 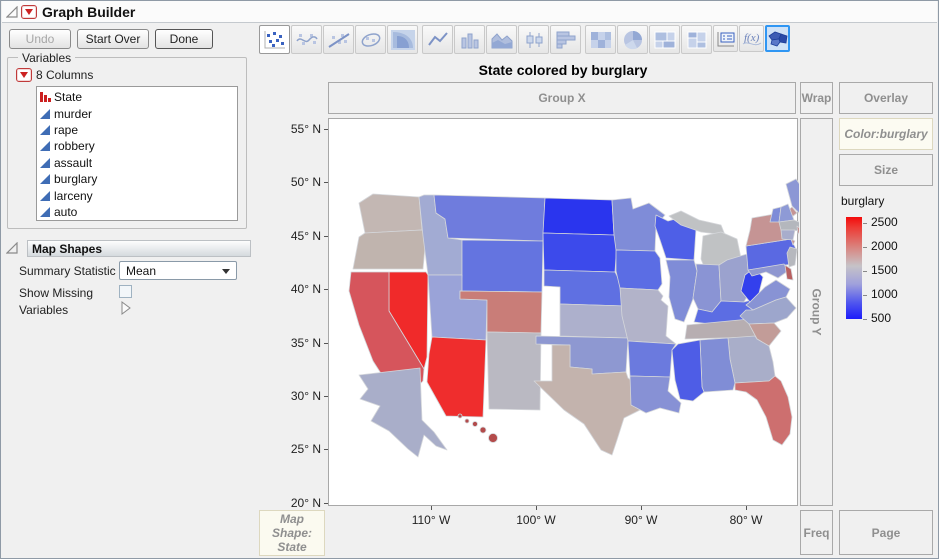 What do you see at coordinates (113, 39) in the screenshot?
I see `start-over-button: Start Over` at bounding box center [113, 39].